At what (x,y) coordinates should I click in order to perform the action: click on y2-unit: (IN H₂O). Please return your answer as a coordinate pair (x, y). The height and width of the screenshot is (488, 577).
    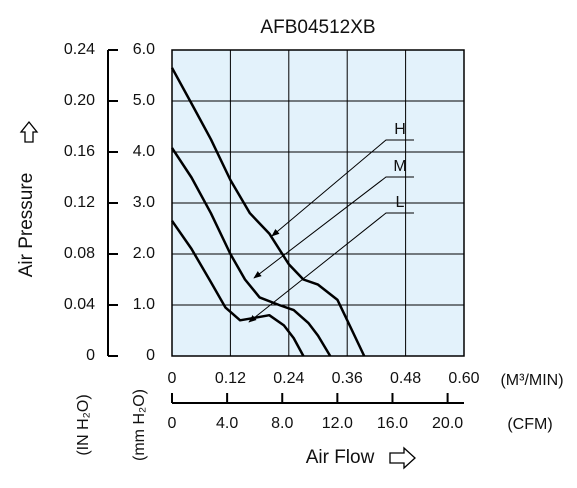
    Looking at the image, I should click on (83, 424).